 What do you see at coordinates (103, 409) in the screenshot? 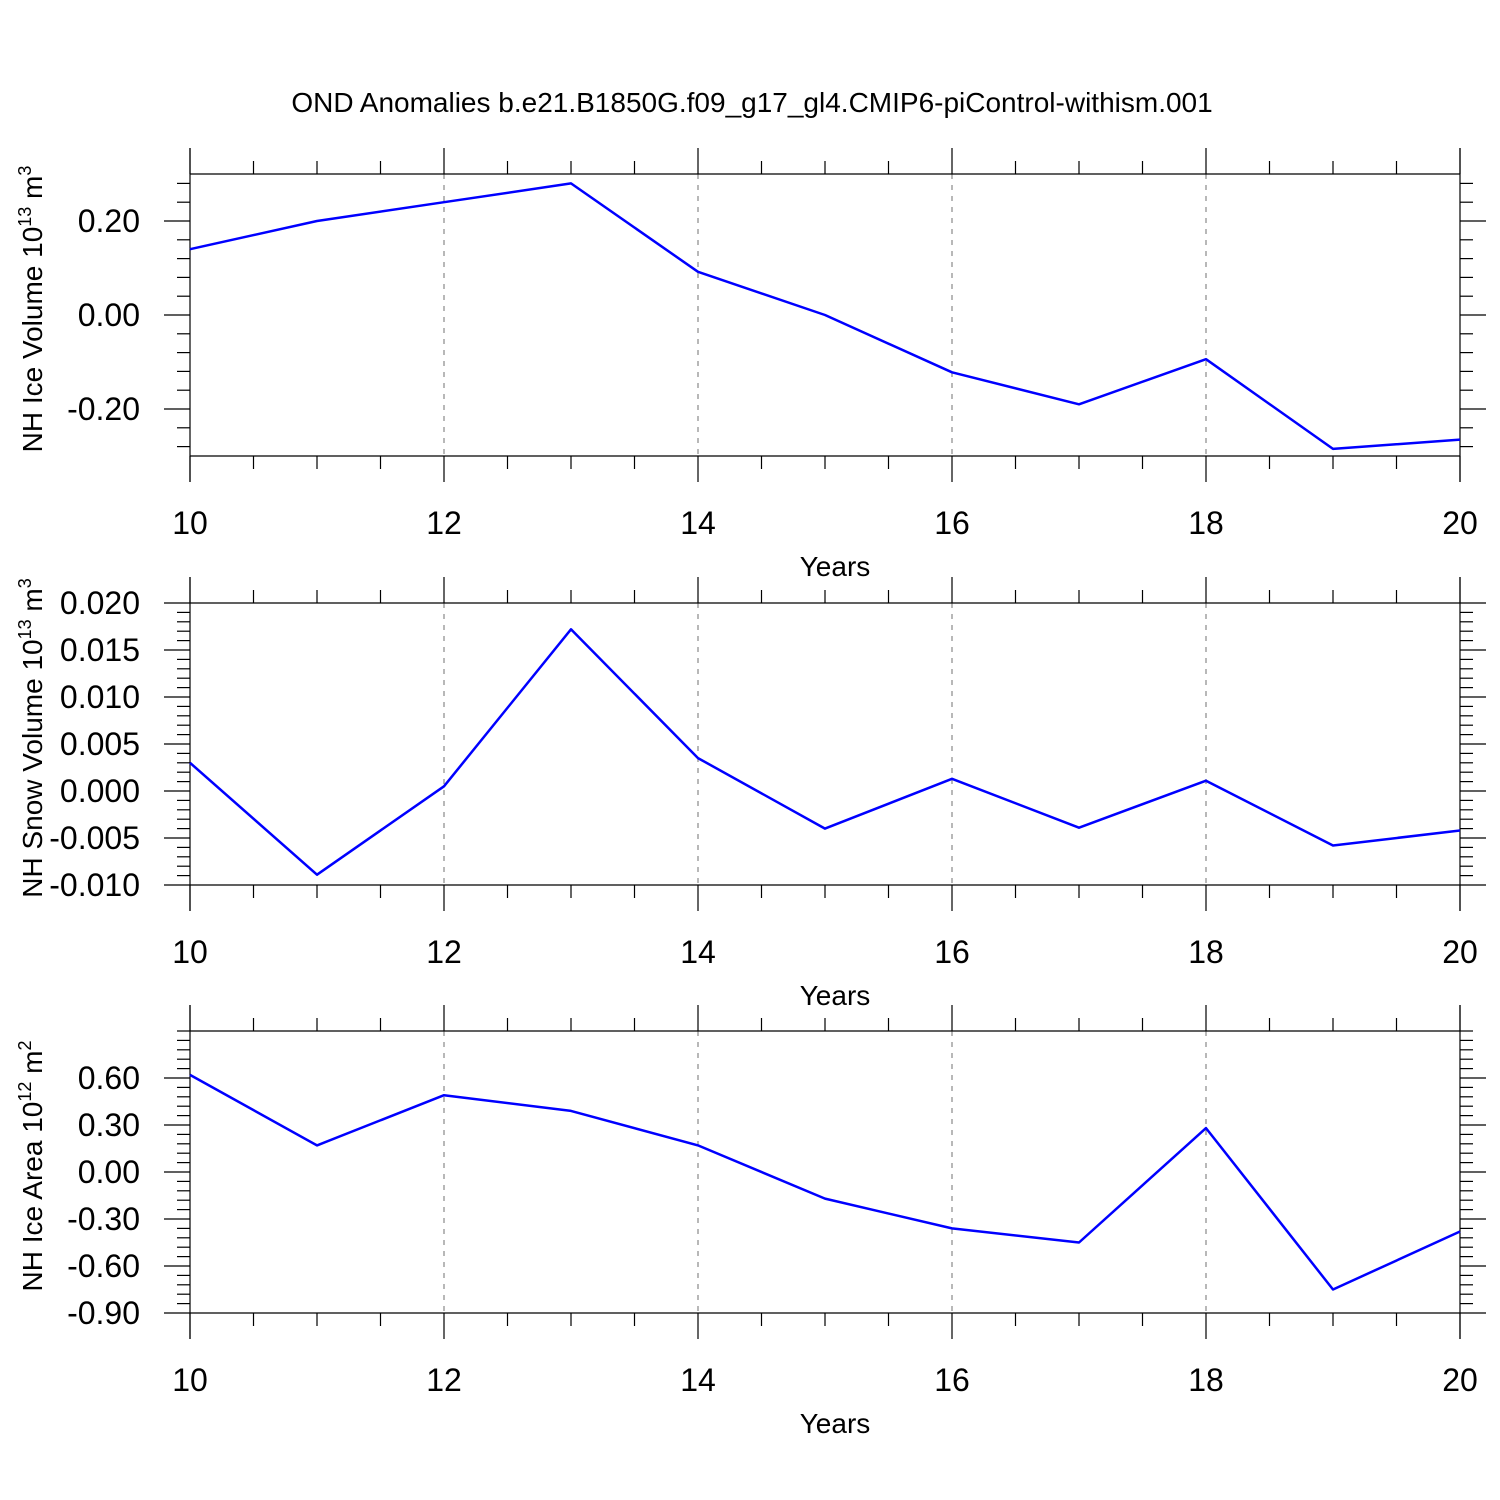
I see `y-tick-label: -0.20` at bounding box center [103, 409].